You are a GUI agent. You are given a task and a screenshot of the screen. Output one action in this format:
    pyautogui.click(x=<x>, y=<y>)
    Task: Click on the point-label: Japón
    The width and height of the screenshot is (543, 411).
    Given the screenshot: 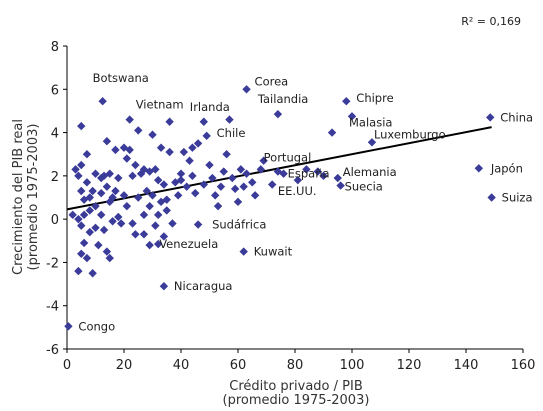 What is the action you would take?
    pyautogui.click(x=506, y=168)
    